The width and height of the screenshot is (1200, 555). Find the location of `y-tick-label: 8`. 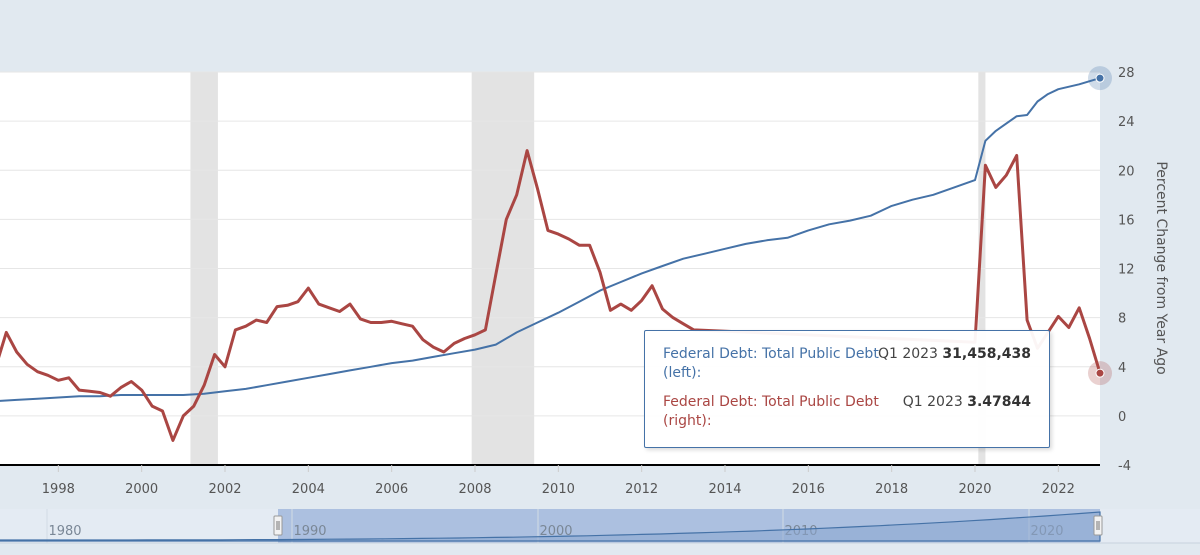

y-tick-label: 8 is located at coordinates (1122, 319).